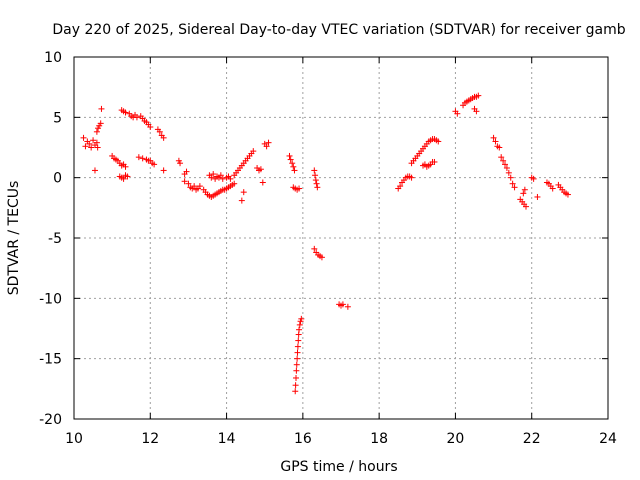 The width and height of the screenshot is (640, 480). I want to click on y-axis-label: SDTVAR / TECUs, so click(14, 238).